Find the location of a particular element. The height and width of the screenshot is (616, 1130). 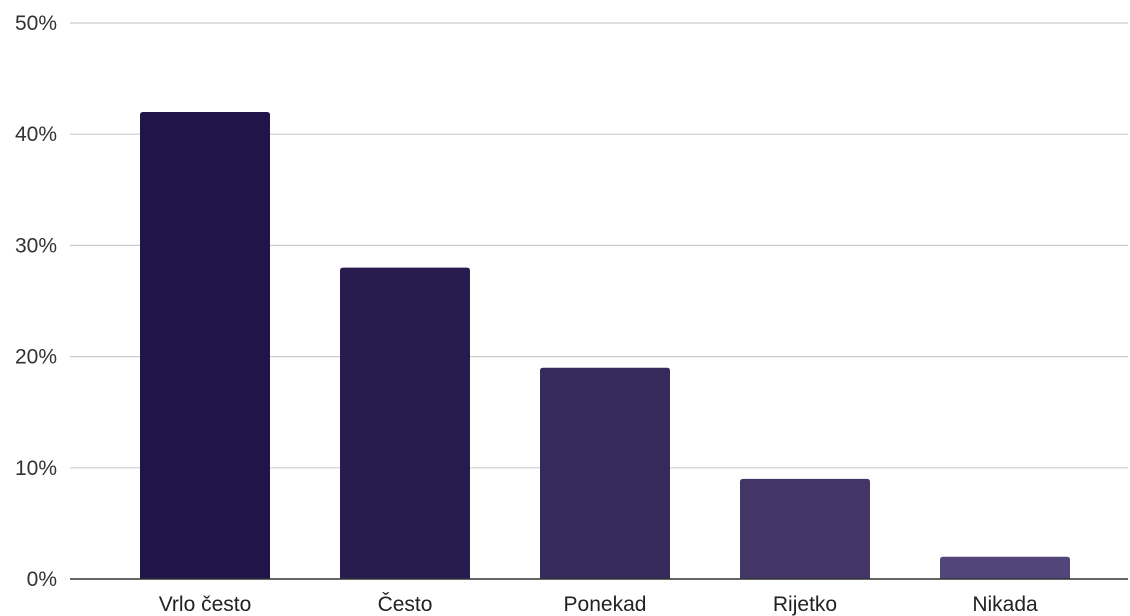

y-tick-label: 10% is located at coordinates (36, 468).